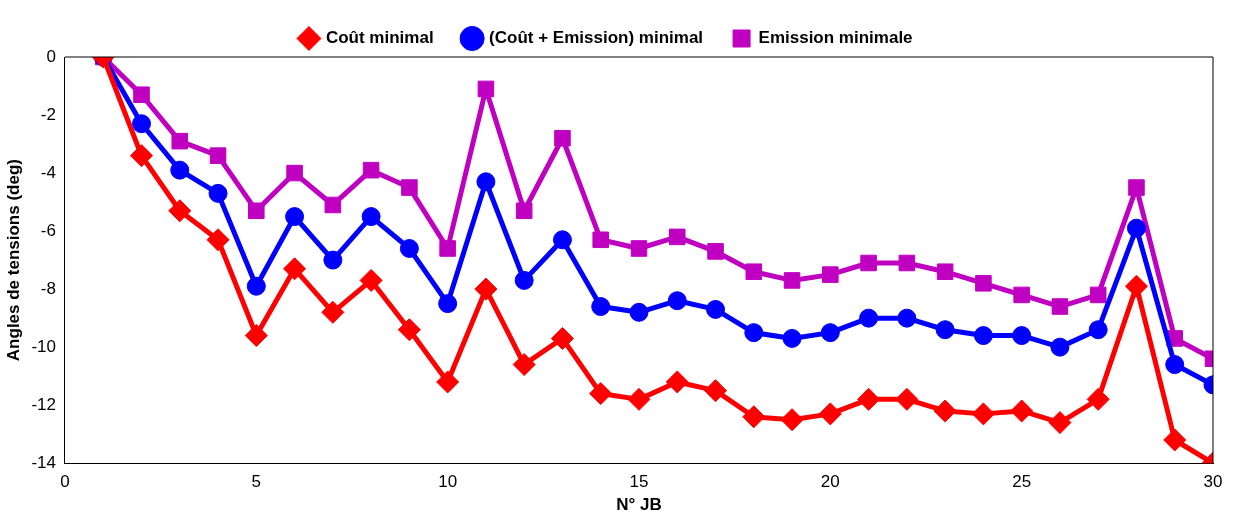 The width and height of the screenshot is (1233, 516). I want to click on y-tick-label: -8, so click(48, 288).